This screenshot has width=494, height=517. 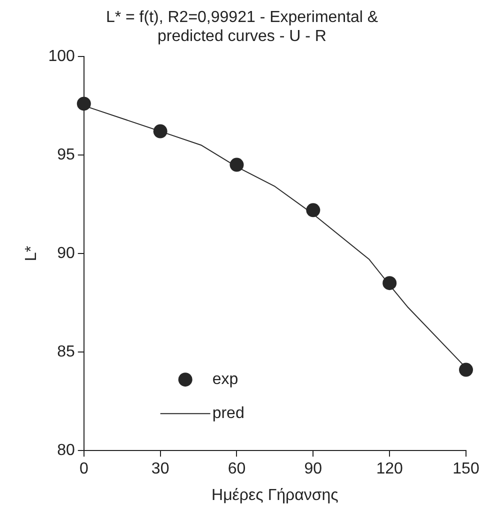 What do you see at coordinates (228, 413) in the screenshot?
I see `legend-label: pred` at bounding box center [228, 413].